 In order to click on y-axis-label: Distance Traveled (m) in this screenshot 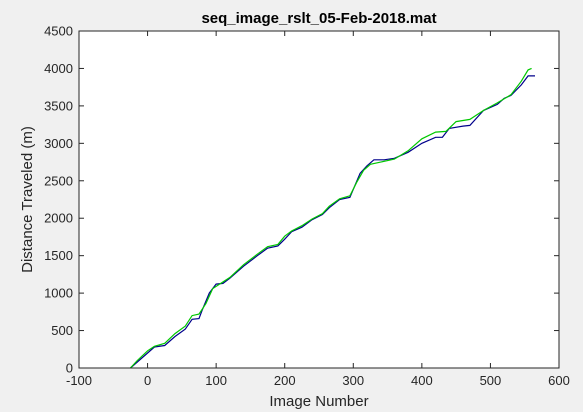, I will do `click(27, 199)`.